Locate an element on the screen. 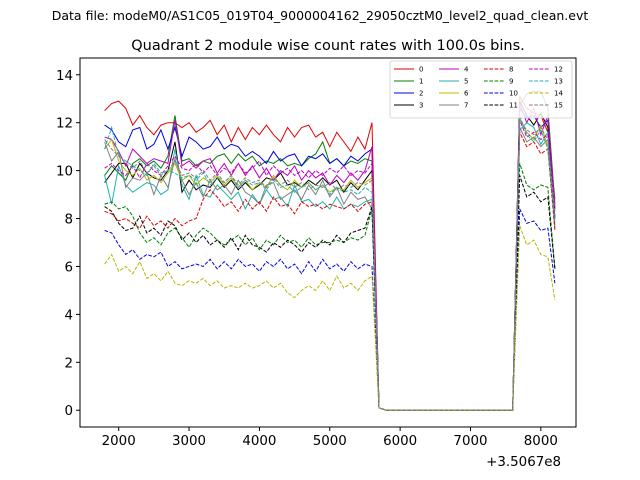 This screenshot has width=640, height=480. legend-label: 9 is located at coordinates (511, 82).